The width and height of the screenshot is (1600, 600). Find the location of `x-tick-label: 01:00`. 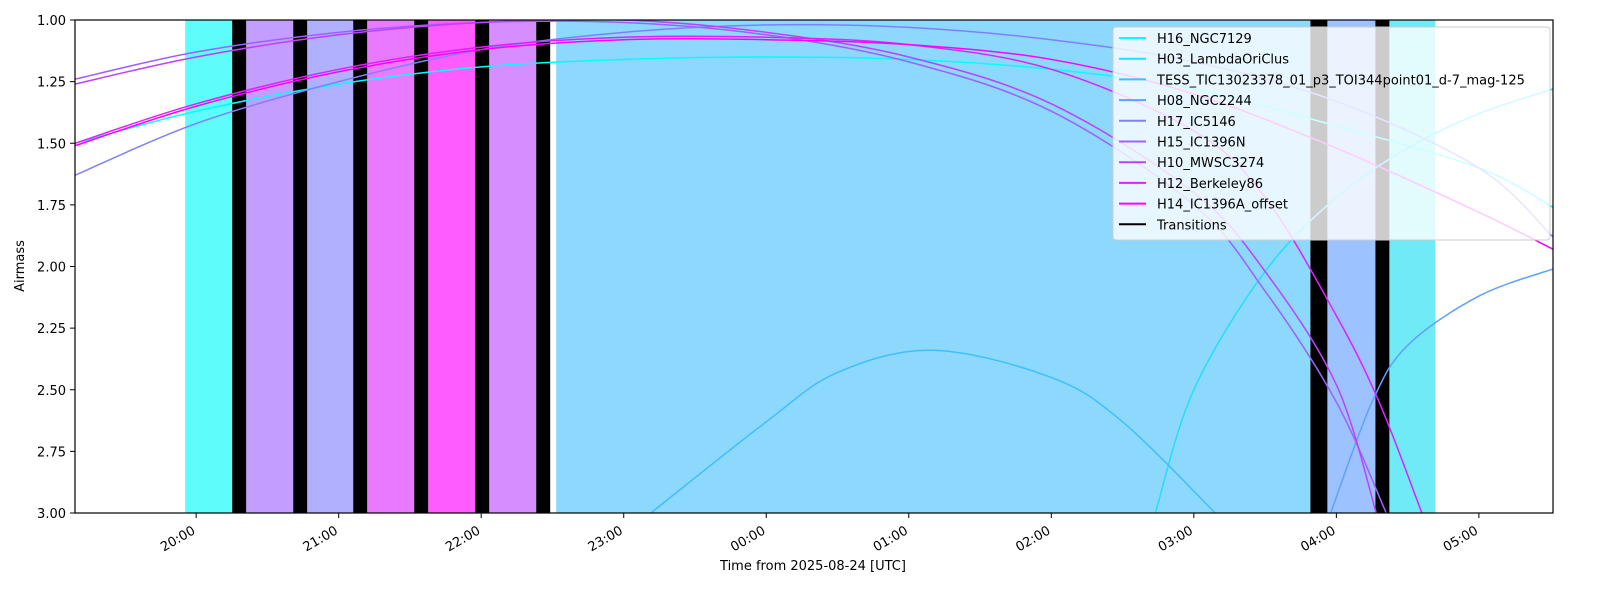

x-tick-label: 01:00 is located at coordinates (891, 539).